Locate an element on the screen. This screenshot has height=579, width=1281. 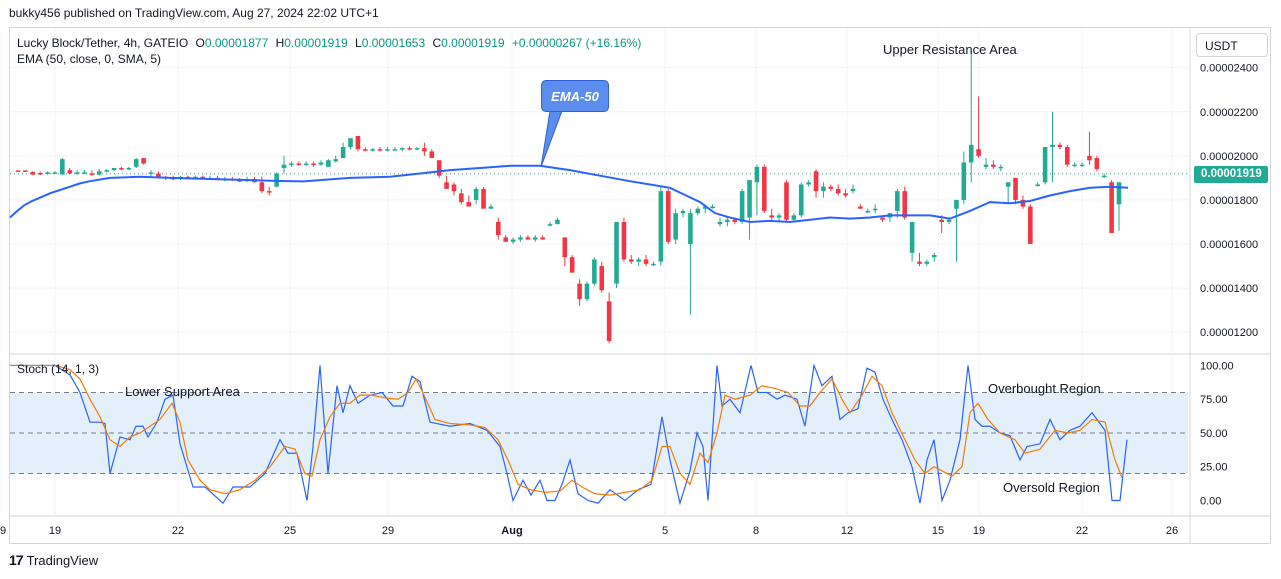
upper-resistance-annotation: Upper Resistance Area is located at coordinates (950, 49).